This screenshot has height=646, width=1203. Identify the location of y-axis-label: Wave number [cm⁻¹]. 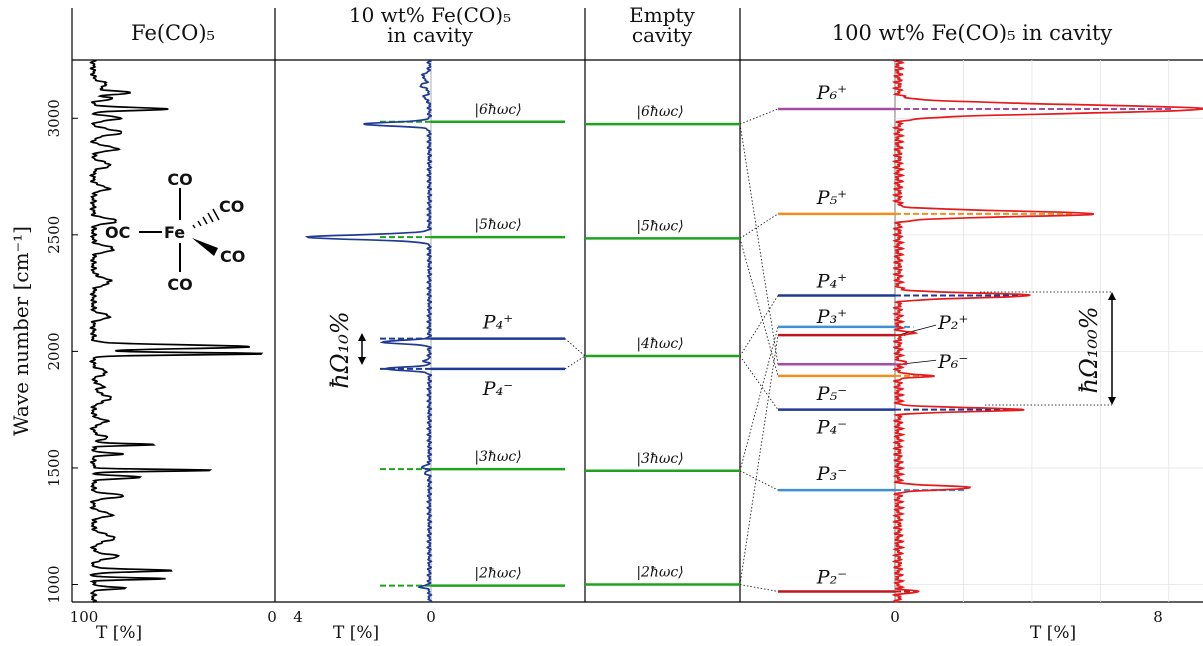
(21, 331).